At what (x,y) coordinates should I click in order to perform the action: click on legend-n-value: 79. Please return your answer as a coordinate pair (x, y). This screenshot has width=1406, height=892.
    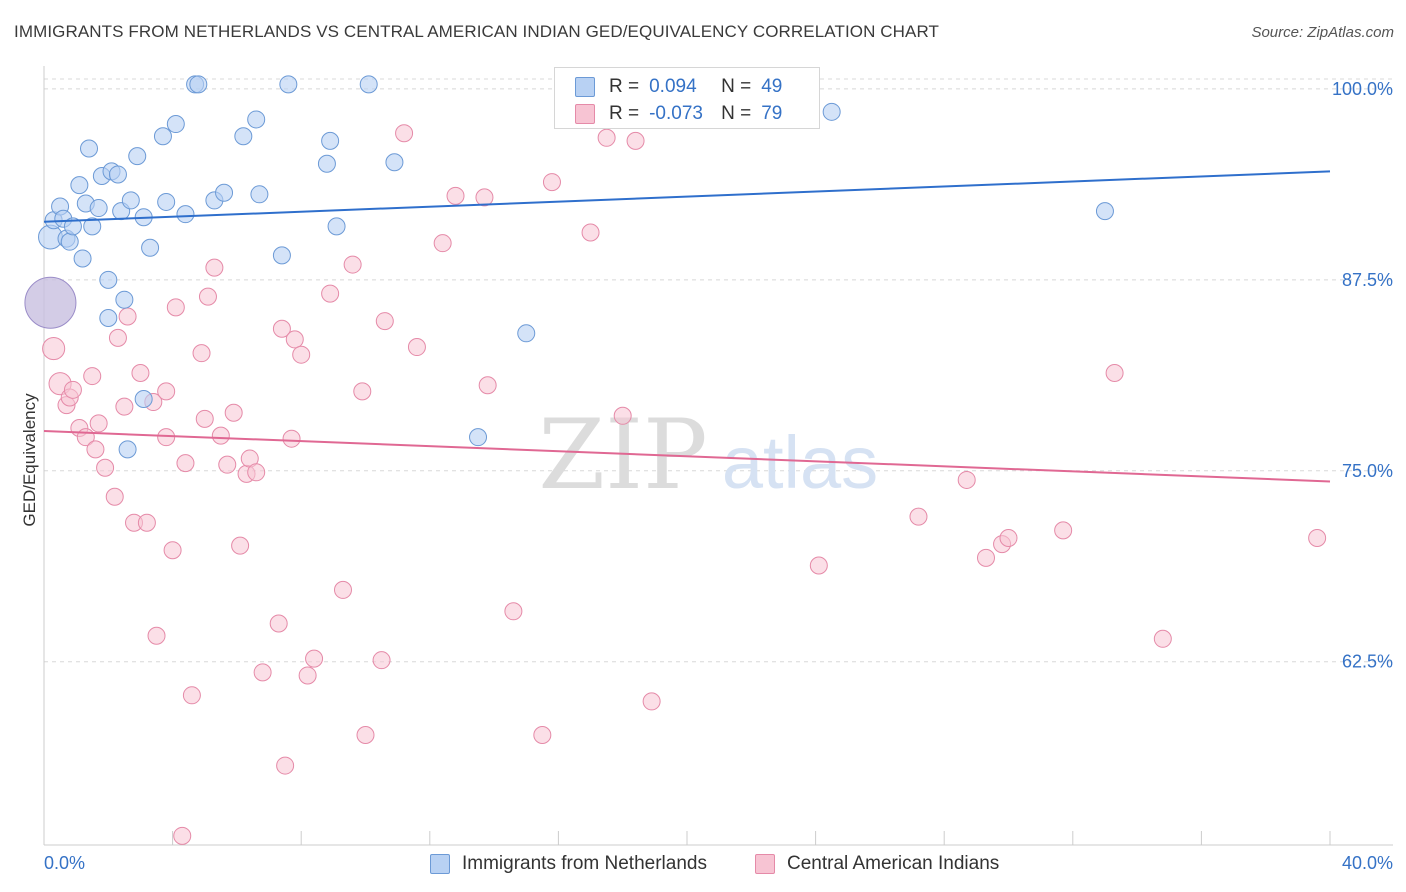
    Looking at the image, I should click on (772, 113).